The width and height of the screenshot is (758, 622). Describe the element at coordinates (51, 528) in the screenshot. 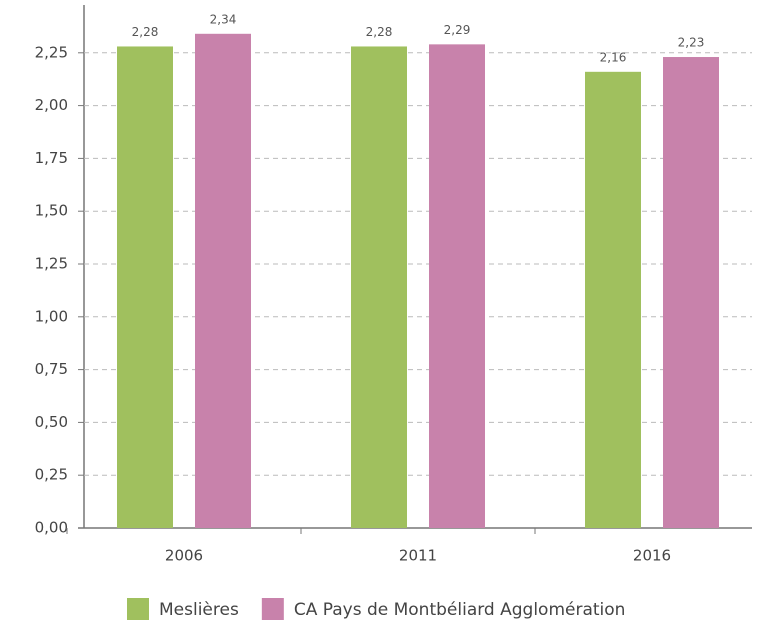

I see `y-tick-label: 0,00` at that location.